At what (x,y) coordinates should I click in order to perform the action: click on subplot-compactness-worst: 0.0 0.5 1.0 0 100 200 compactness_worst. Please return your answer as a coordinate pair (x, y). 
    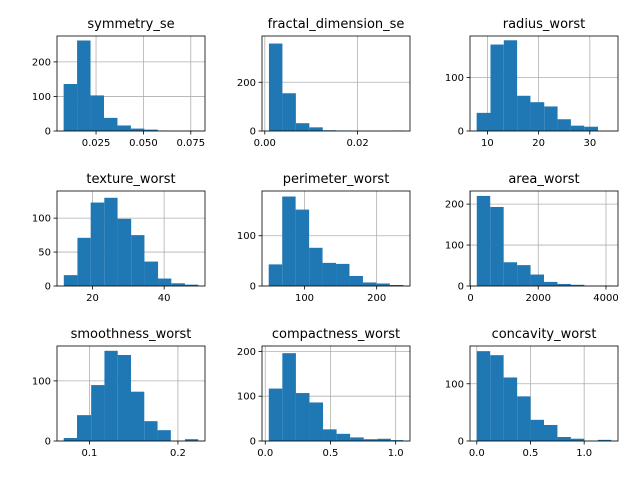
    Looking at the image, I should click on (324, 393).